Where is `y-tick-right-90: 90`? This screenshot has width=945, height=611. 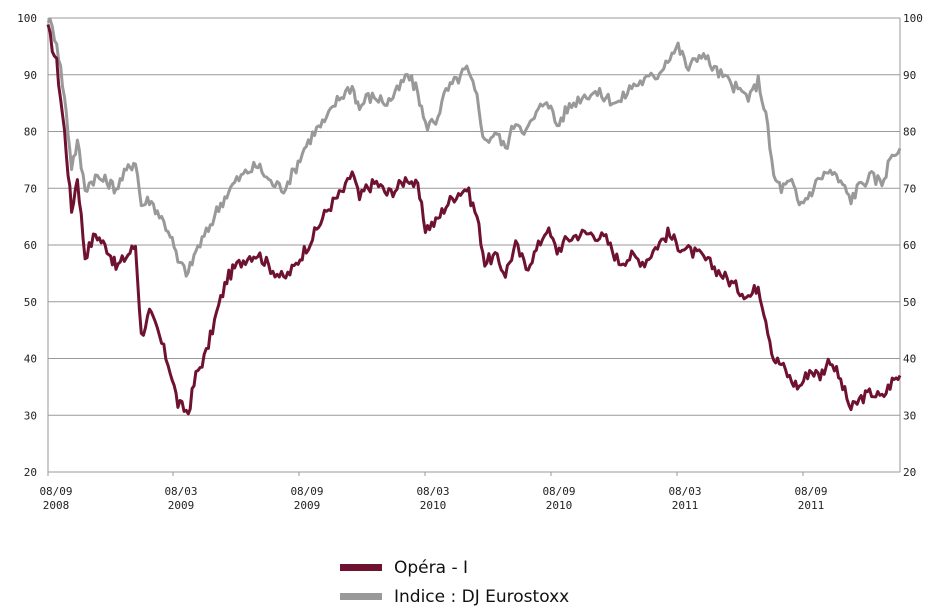
y-tick-right-90: 90 is located at coordinates (909, 75).